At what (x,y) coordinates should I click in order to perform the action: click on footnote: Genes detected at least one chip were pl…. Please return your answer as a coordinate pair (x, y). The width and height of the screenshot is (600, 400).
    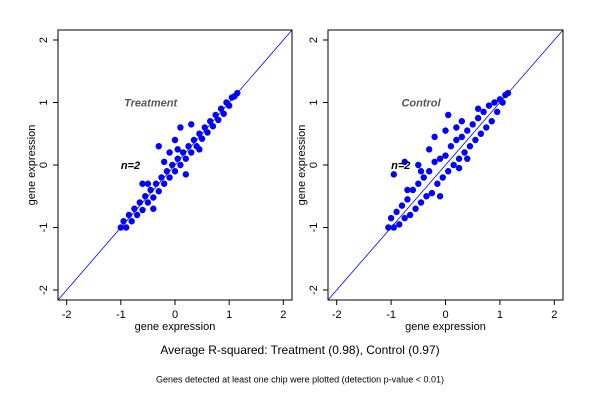
    Looking at the image, I should click on (300, 379).